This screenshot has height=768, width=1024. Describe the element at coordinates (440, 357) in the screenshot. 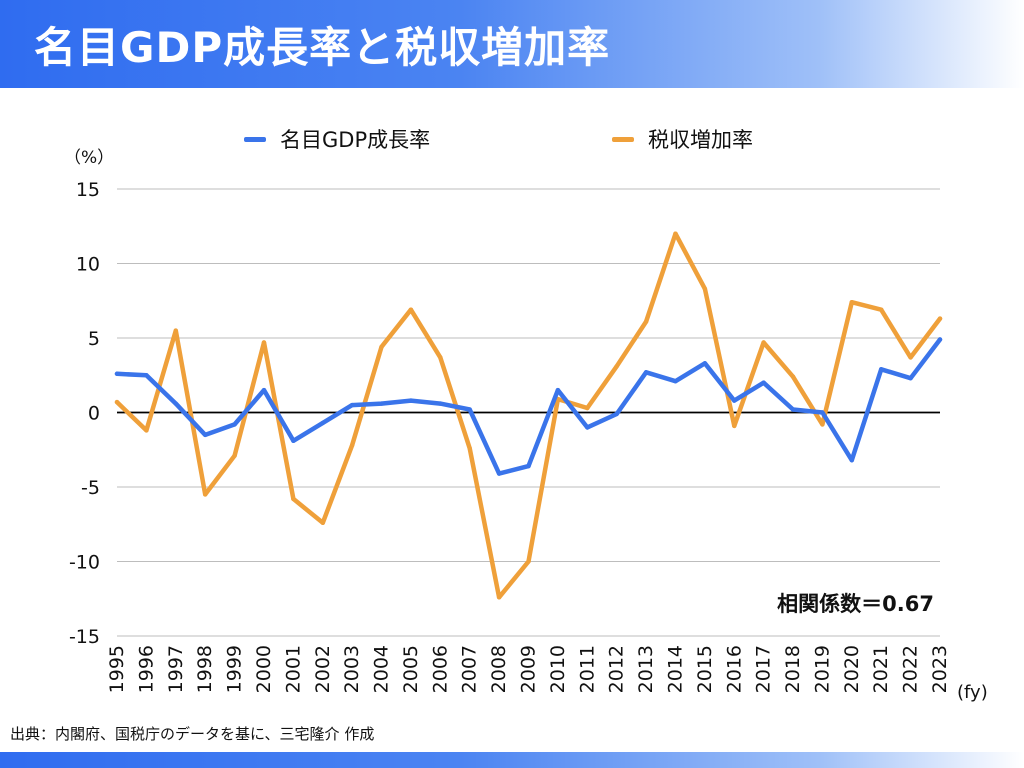

I see `tax-point-2006` at that location.